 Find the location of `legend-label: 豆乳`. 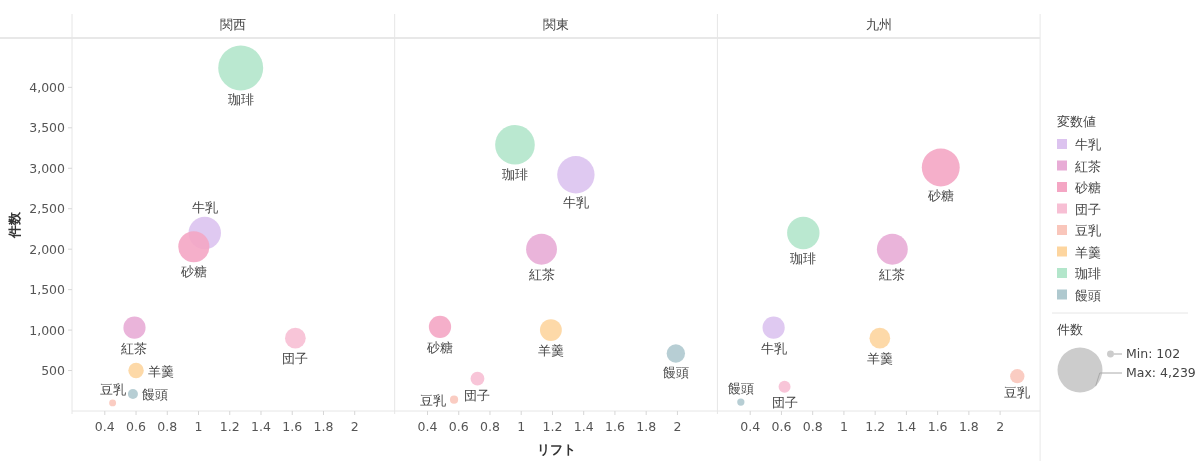

legend-label: 豆乳 is located at coordinates (1088, 230).